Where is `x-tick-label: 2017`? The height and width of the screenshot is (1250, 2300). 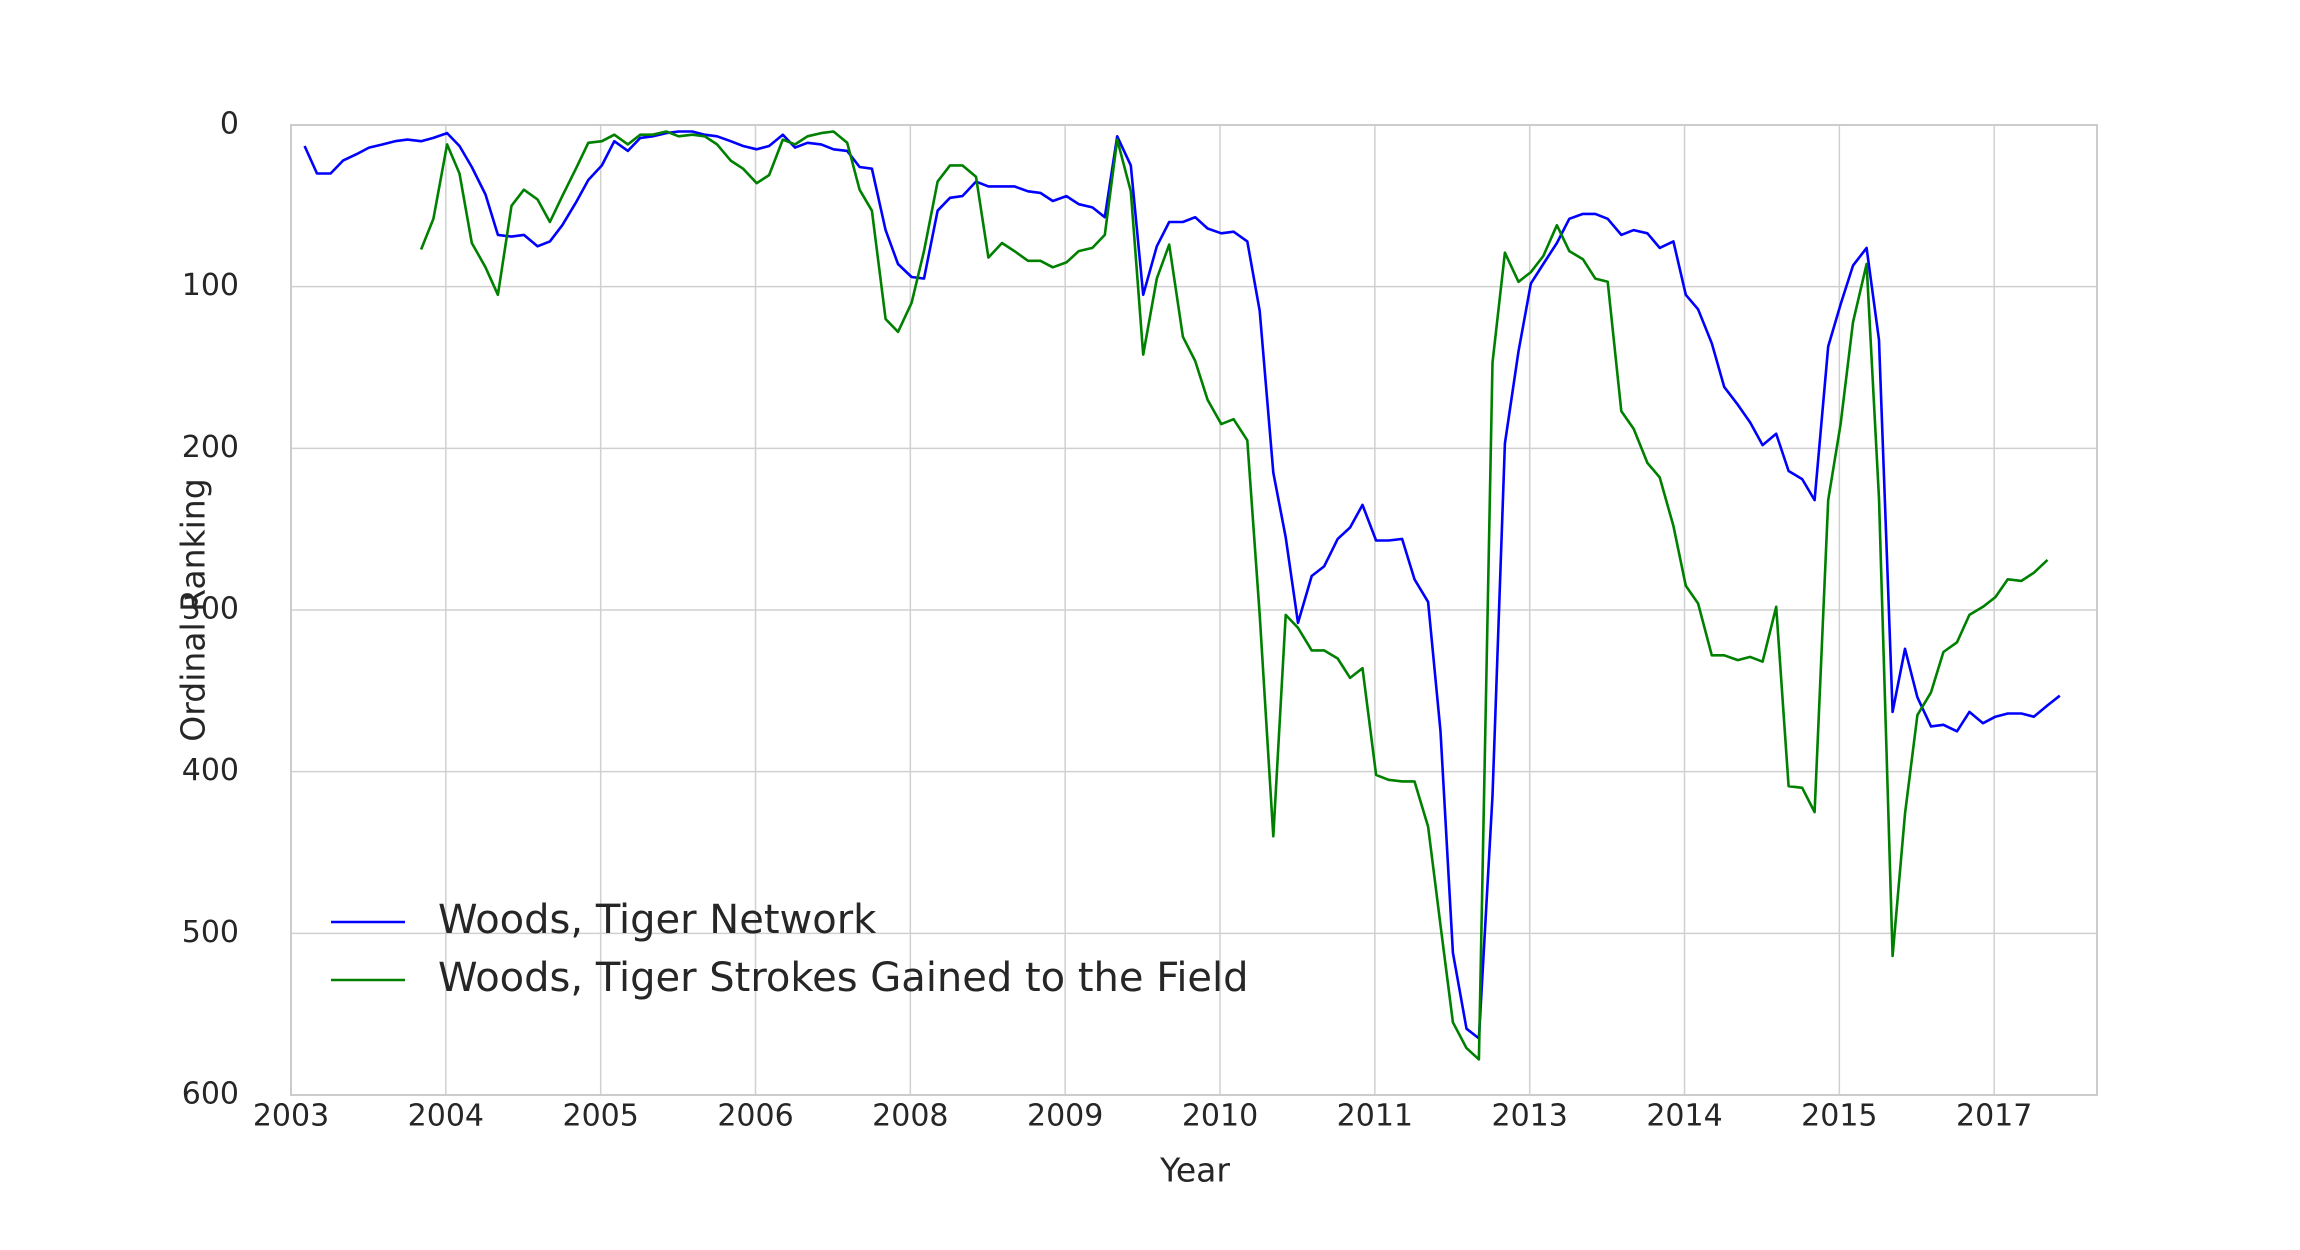 x-tick-label: 2017 is located at coordinates (1994, 1116).